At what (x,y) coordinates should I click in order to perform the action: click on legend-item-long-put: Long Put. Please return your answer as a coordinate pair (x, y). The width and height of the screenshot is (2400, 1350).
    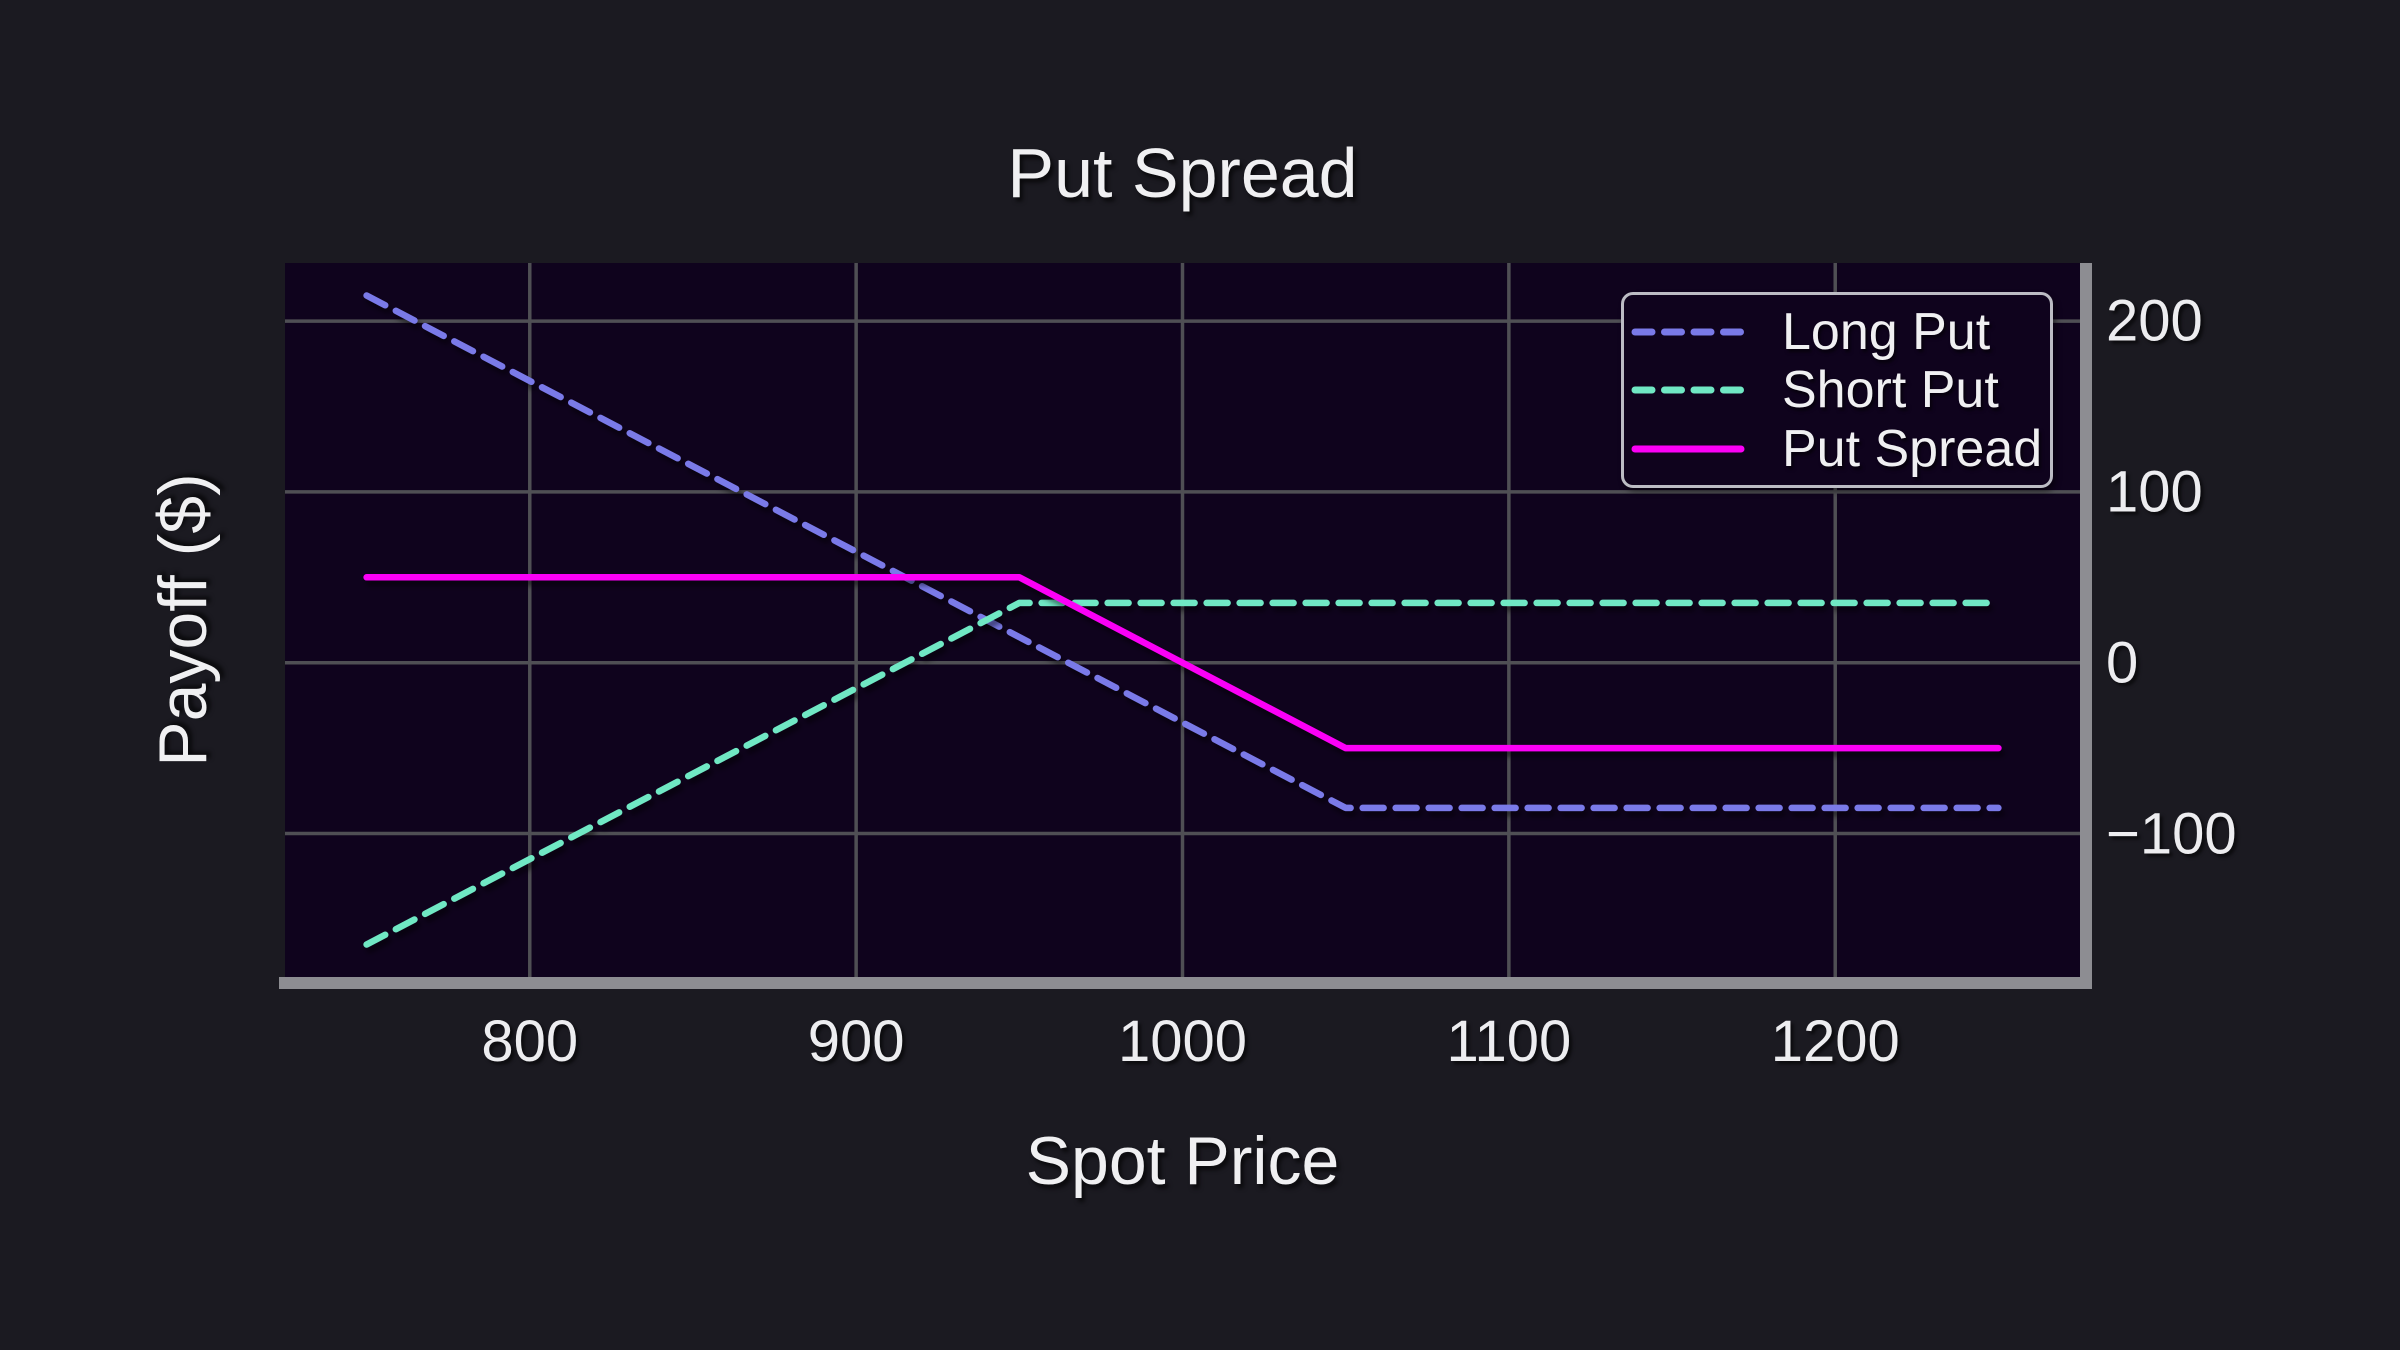
    Looking at the image, I should click on (1835, 332).